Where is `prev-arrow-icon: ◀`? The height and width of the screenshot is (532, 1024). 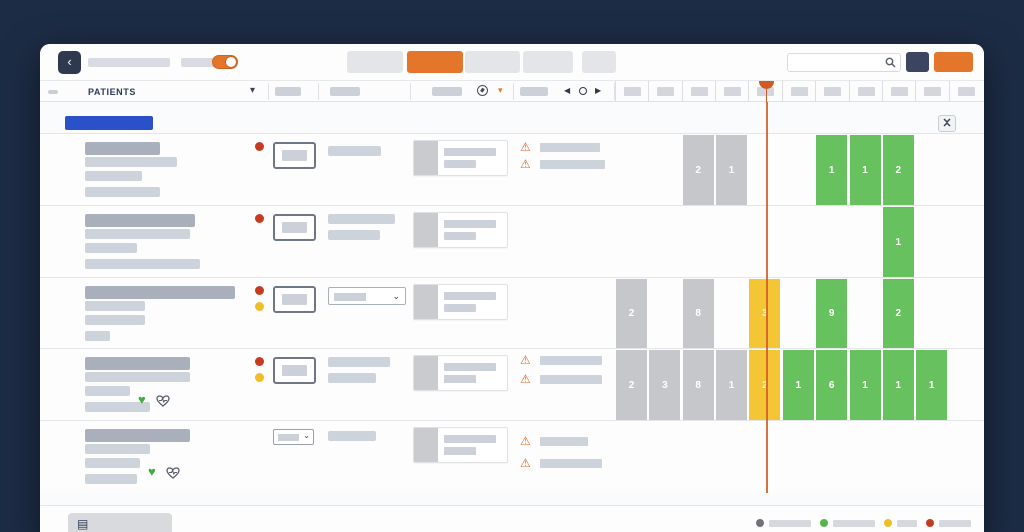
prev-arrow-icon: ◀ is located at coordinates (567, 90).